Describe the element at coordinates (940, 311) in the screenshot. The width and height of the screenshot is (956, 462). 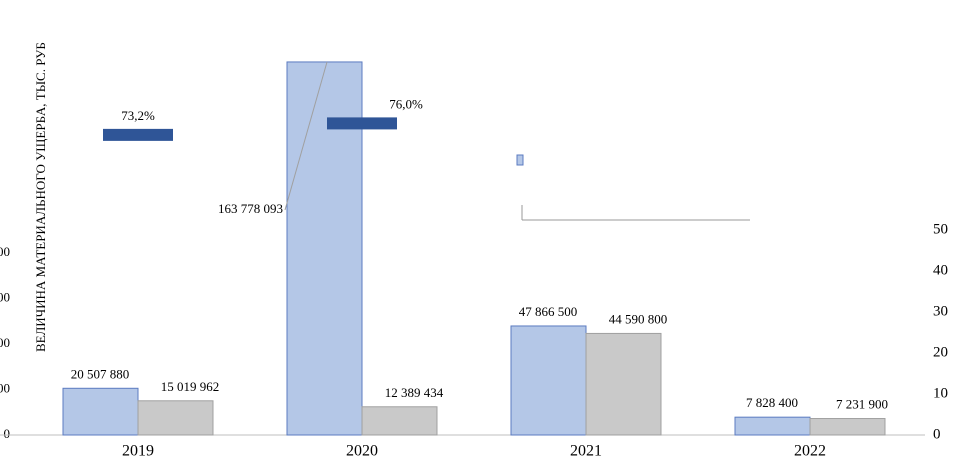
I see `y2-tick-label: 30` at that location.